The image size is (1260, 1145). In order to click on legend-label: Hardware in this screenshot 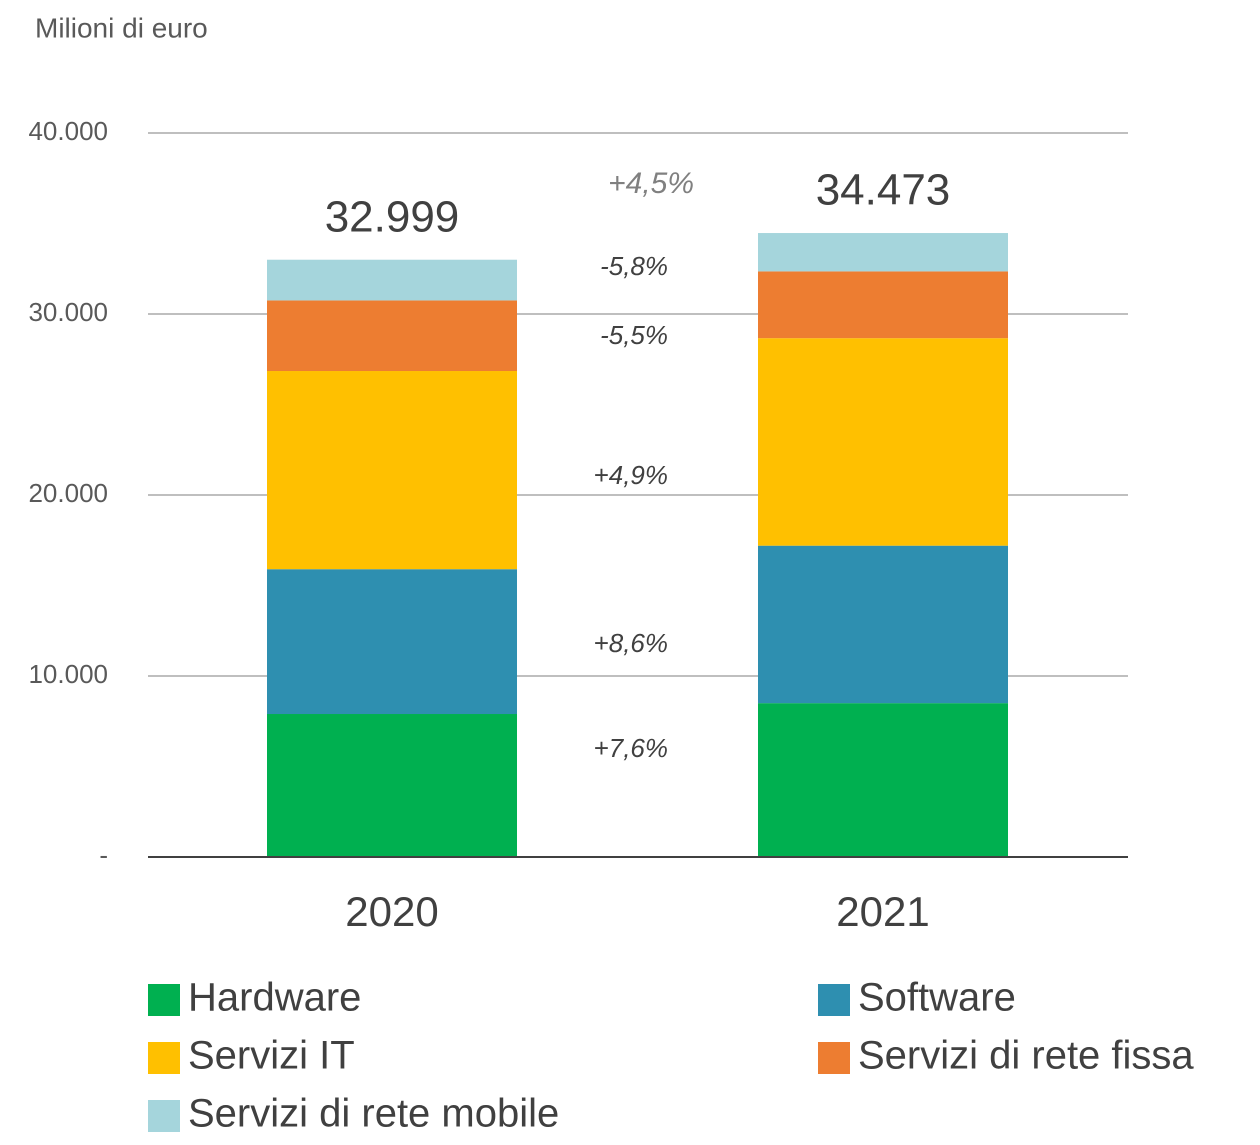, I will do `click(274, 998)`.